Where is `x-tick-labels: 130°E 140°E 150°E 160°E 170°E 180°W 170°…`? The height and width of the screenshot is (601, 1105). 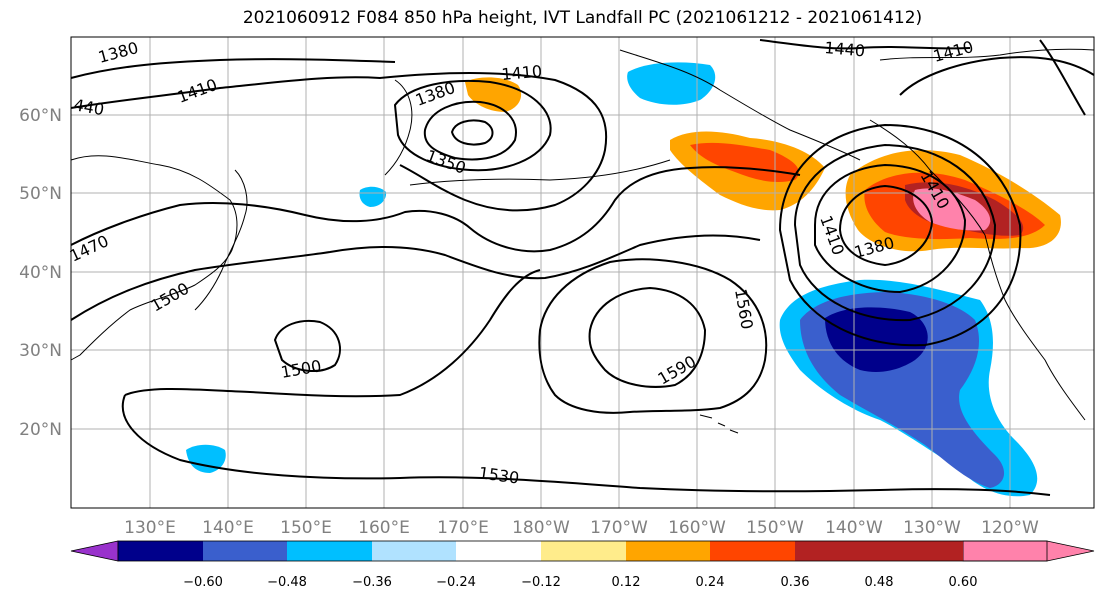 x-tick-labels: 130°E 140°E 150°E 160°E 170°E 180°W 170°… is located at coordinates (581, 528).